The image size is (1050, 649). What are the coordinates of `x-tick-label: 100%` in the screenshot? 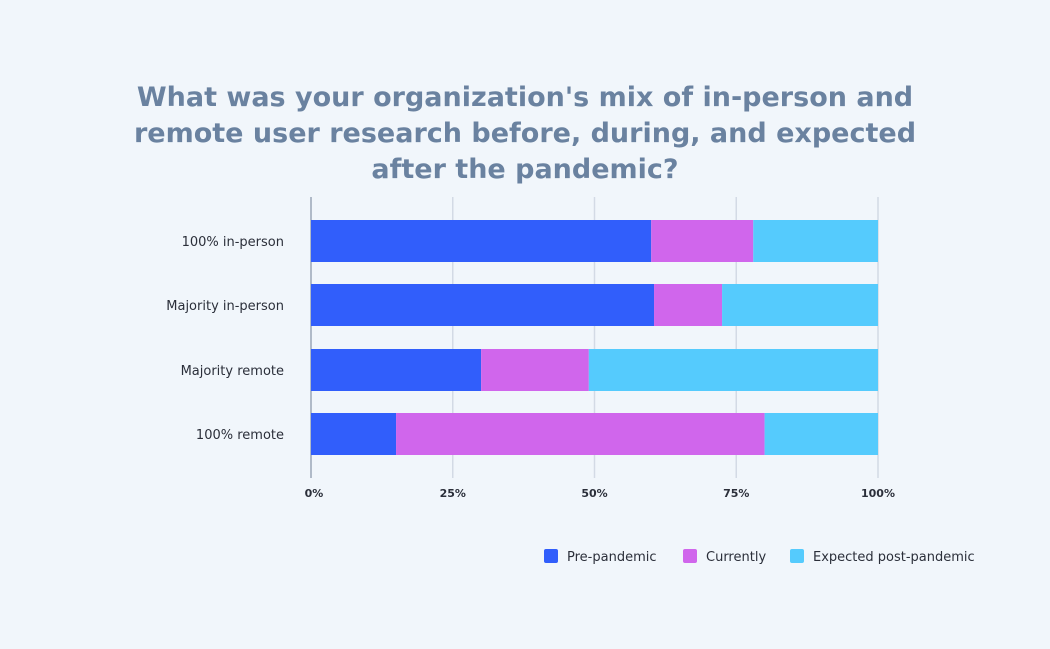 It's located at (878, 493).